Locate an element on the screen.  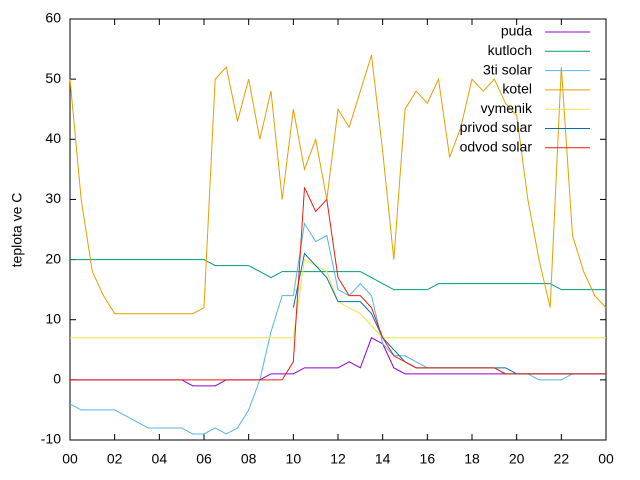
x-tick-label: 02 is located at coordinates (115, 459).